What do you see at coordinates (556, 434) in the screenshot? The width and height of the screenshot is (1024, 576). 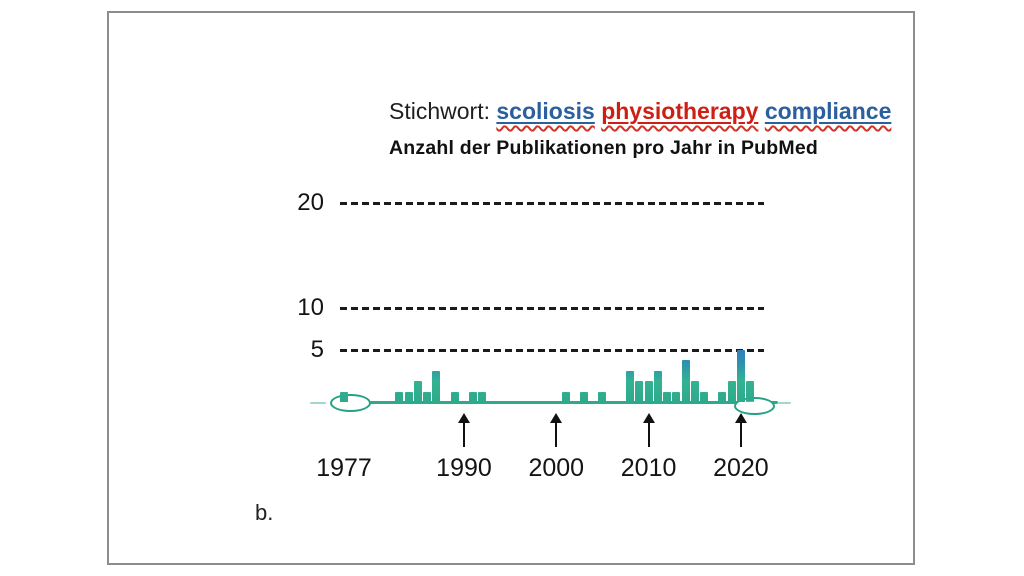 I see `axis-arrow-stem-2000` at bounding box center [556, 434].